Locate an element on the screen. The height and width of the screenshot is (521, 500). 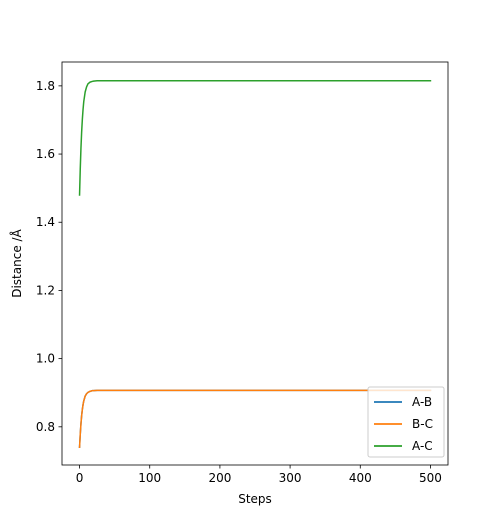
y-tick-label: 0.8 is located at coordinates (45, 427).